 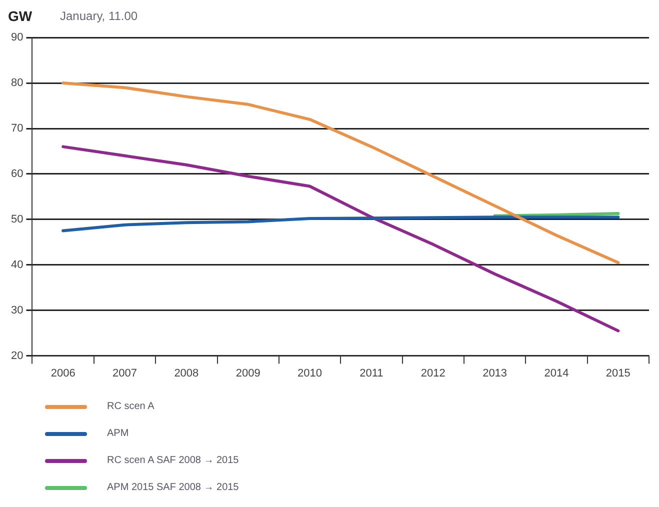 I want to click on y-tick-label: 70, so click(x=17, y=128).